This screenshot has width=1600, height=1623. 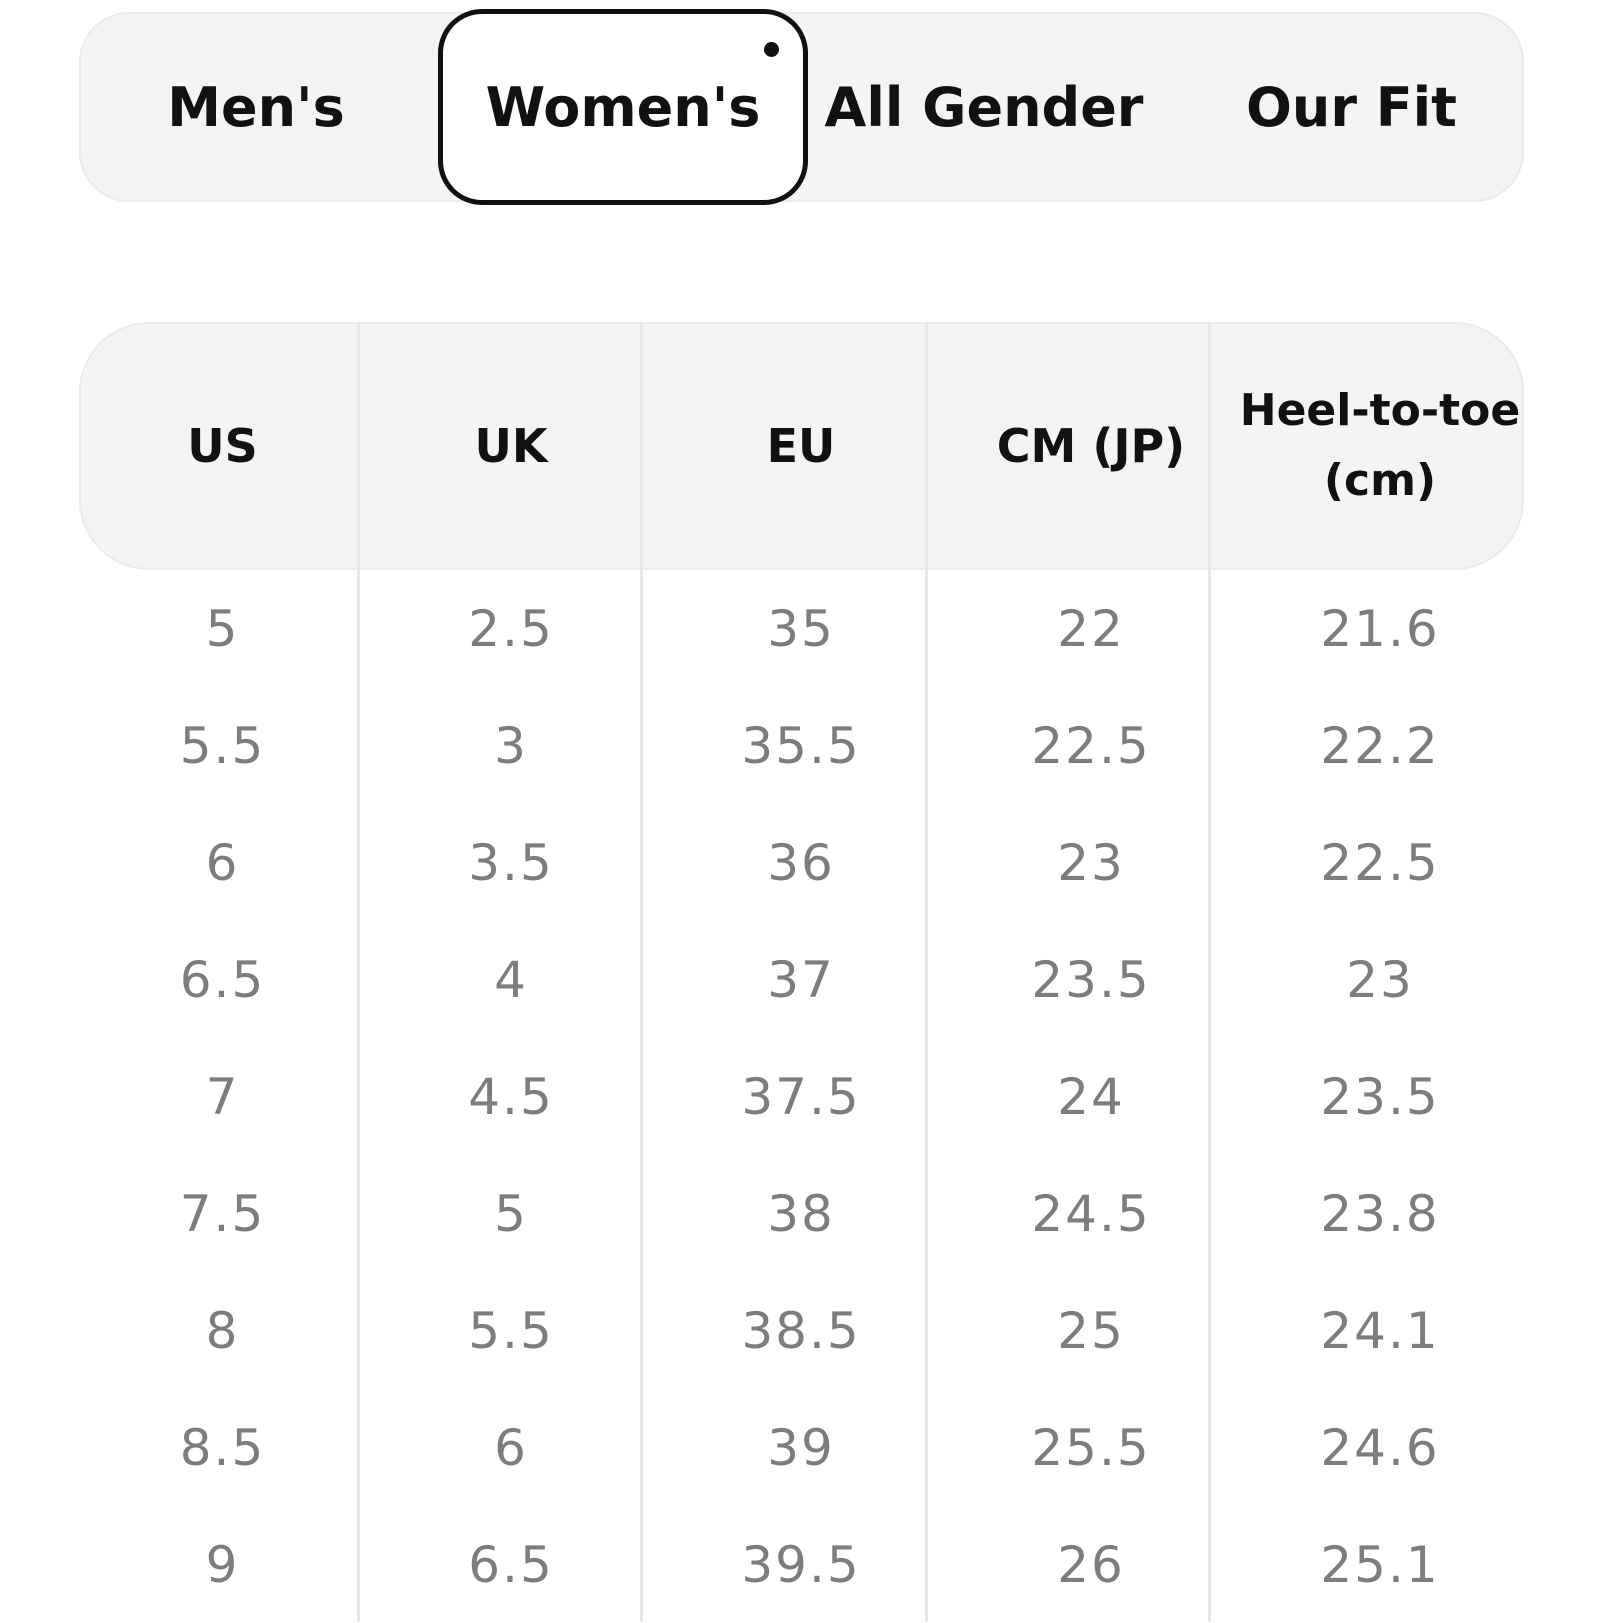 What do you see at coordinates (511, 1330) in the screenshot?
I see `cell-uk: 5.5` at bounding box center [511, 1330].